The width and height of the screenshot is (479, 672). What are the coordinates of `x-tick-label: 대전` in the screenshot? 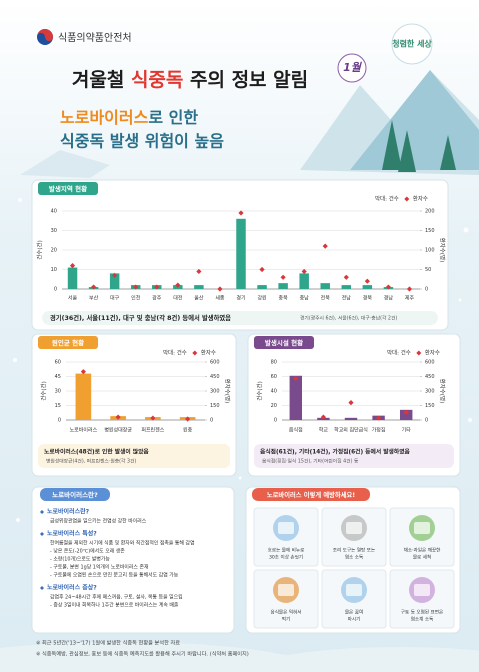 It's located at (178, 298).